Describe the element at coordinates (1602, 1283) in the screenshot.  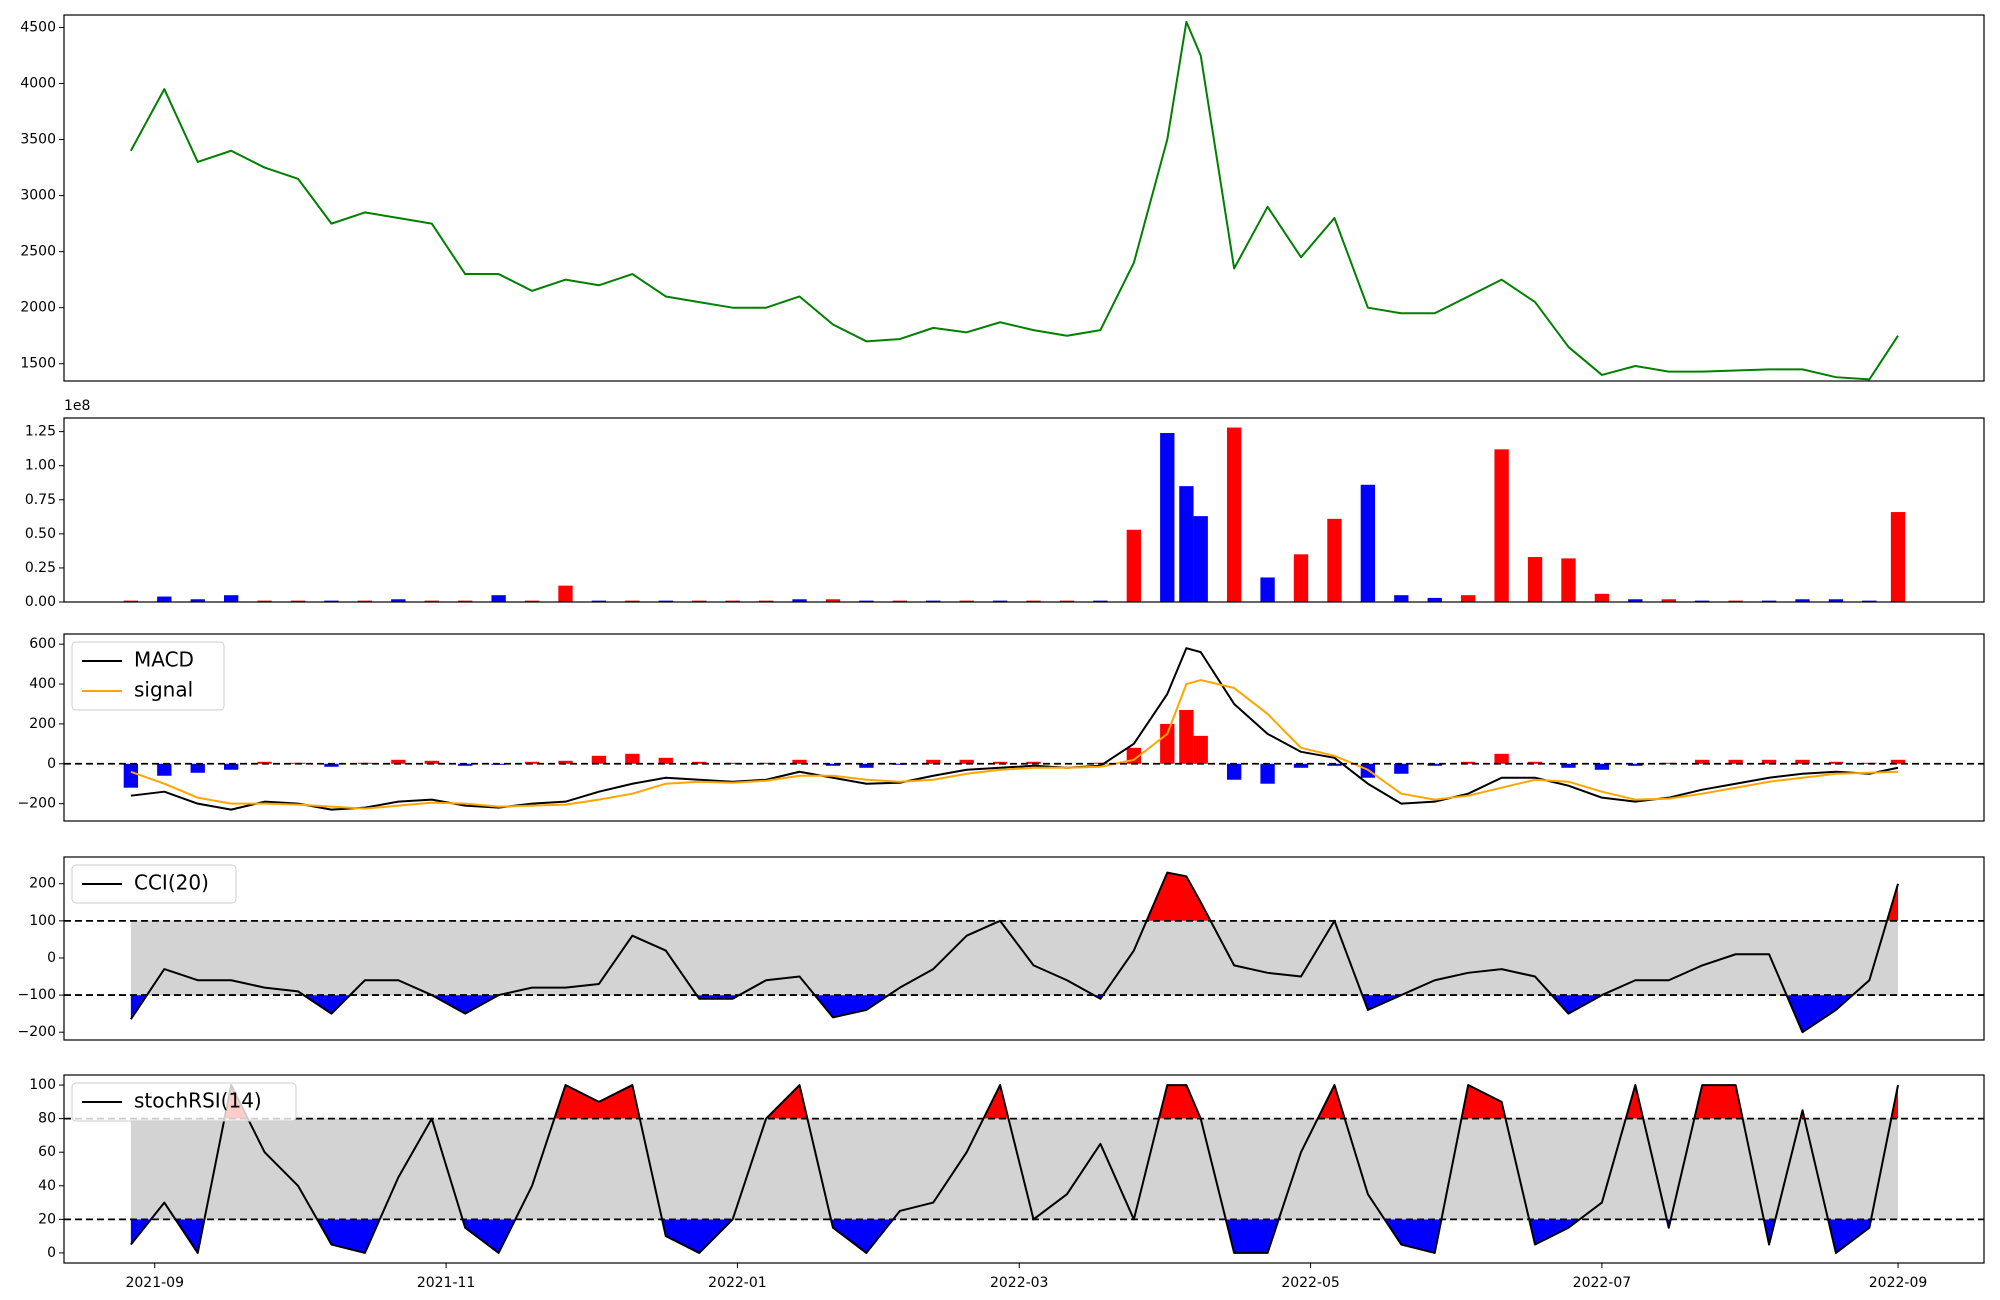
I see `x-tick-label: 2022-07` at that location.